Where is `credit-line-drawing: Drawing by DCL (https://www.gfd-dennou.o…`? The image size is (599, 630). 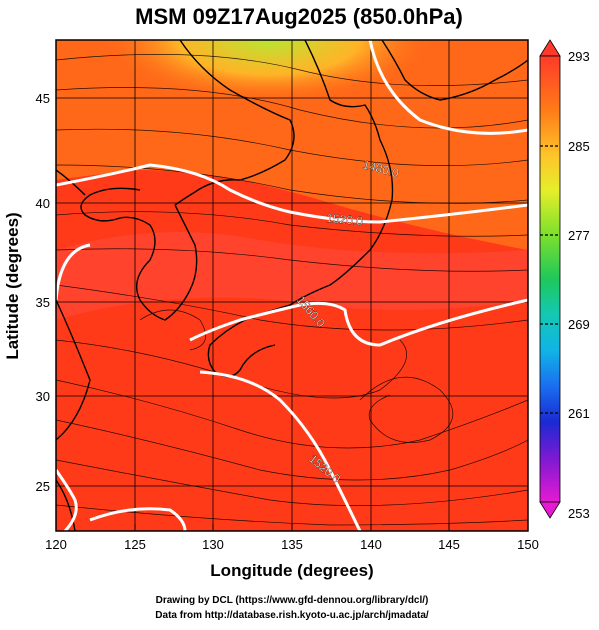 credit-line-drawing: Drawing by DCL (https://www.gfd-dennou.o… is located at coordinates (292, 600).